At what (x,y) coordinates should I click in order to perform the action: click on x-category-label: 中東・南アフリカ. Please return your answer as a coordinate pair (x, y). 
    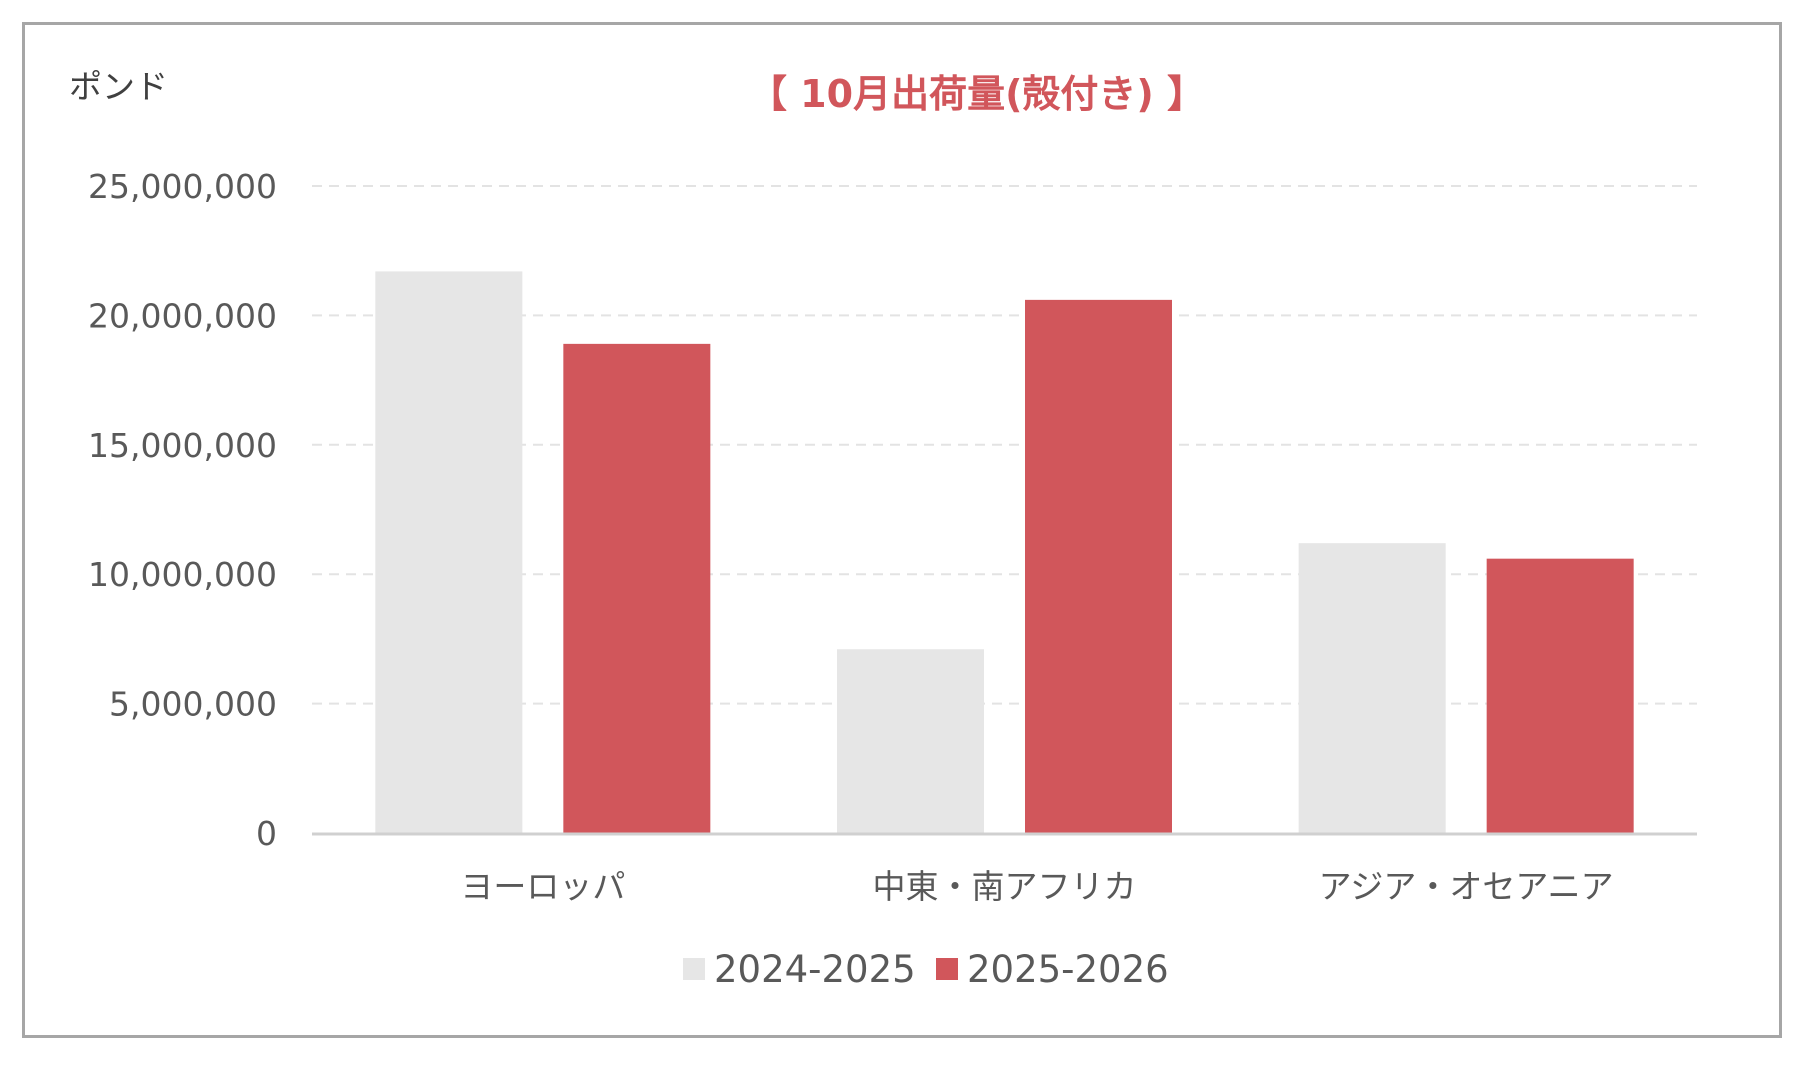
    Looking at the image, I should click on (1005, 886).